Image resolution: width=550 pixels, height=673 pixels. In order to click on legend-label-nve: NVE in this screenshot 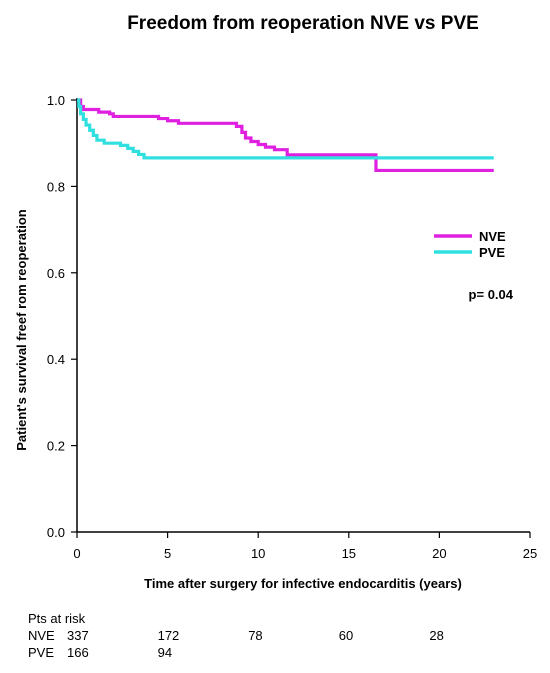, I will do `click(492, 236)`.